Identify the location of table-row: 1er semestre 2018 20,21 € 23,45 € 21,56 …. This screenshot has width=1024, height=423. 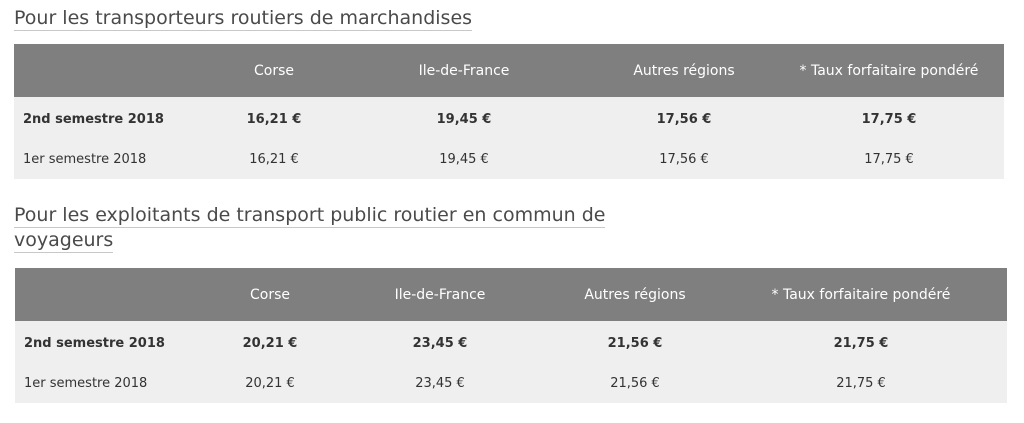
(511, 383).